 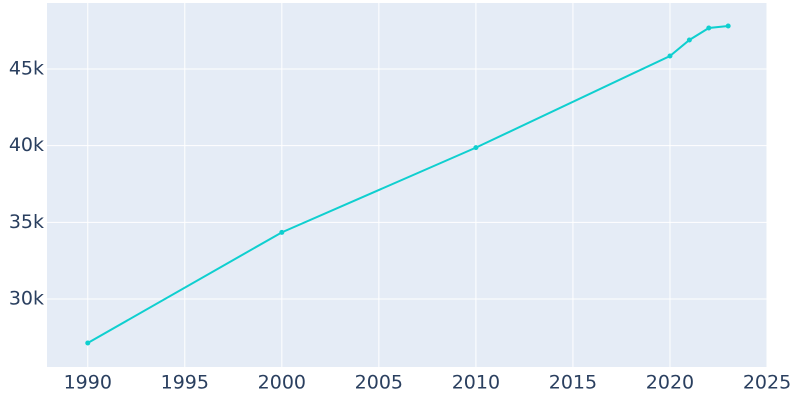 I want to click on y-tick-label: 35k, so click(x=26, y=222).